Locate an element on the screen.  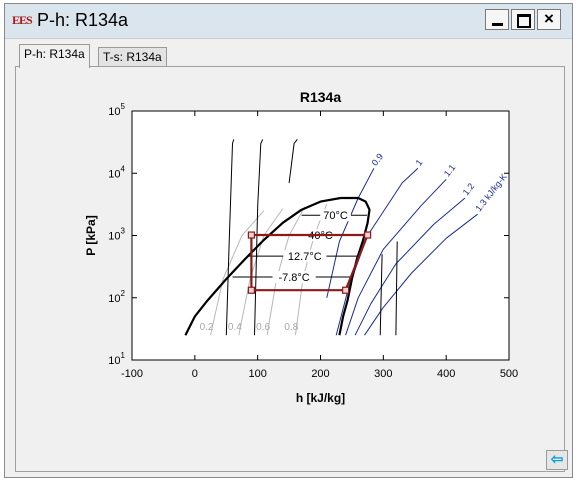
tab-ts-r134a: T-s: R134a is located at coordinates (132, 57).